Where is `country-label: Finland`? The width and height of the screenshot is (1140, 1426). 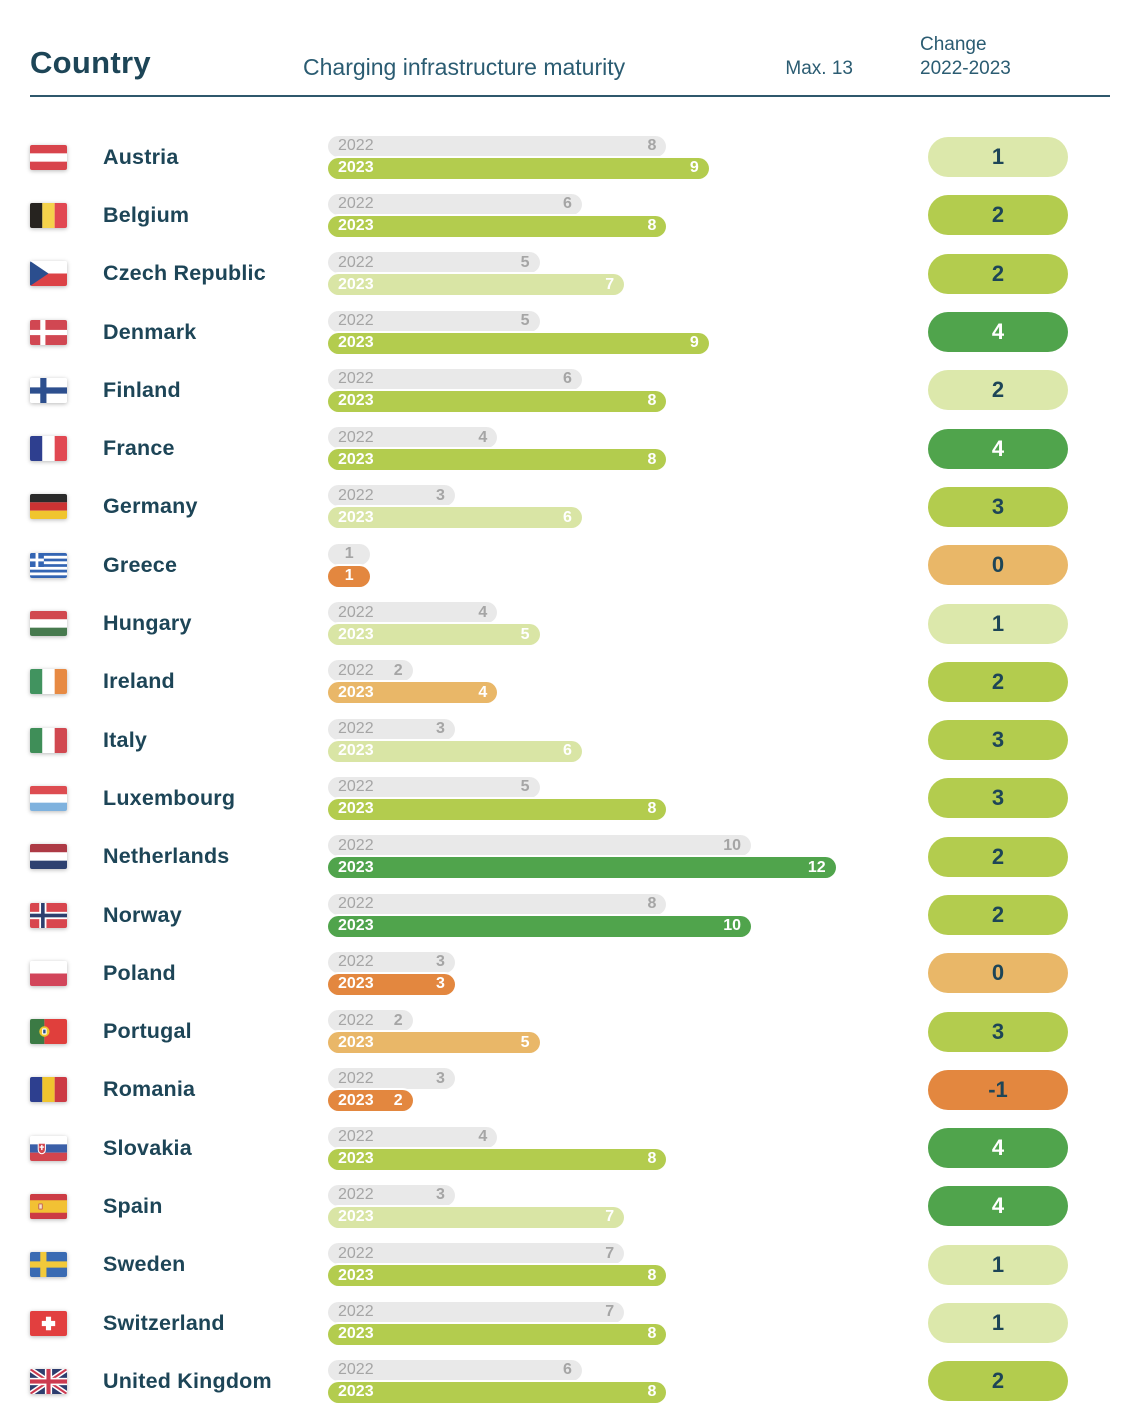
country-label: Finland is located at coordinates (142, 389).